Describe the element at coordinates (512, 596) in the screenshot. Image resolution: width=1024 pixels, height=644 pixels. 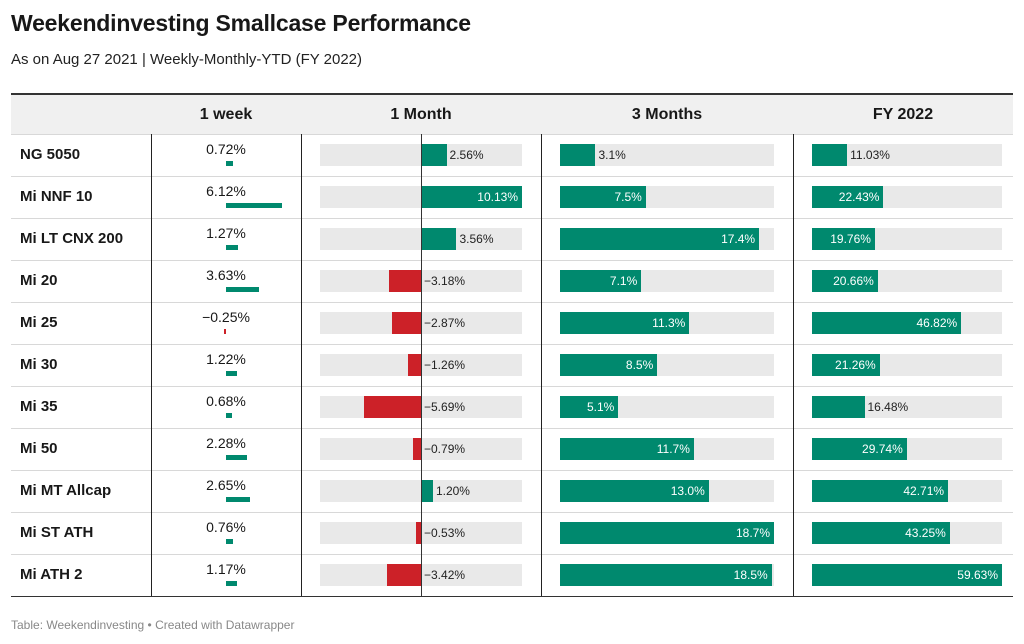
I see `table-bottom-border` at that location.